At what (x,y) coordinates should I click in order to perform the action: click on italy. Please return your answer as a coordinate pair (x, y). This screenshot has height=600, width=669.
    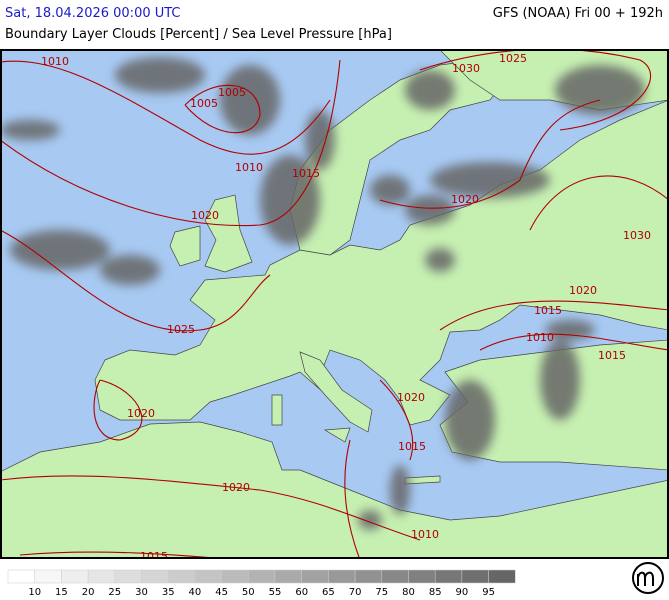
    Looking at the image, I should click on (336, 392).